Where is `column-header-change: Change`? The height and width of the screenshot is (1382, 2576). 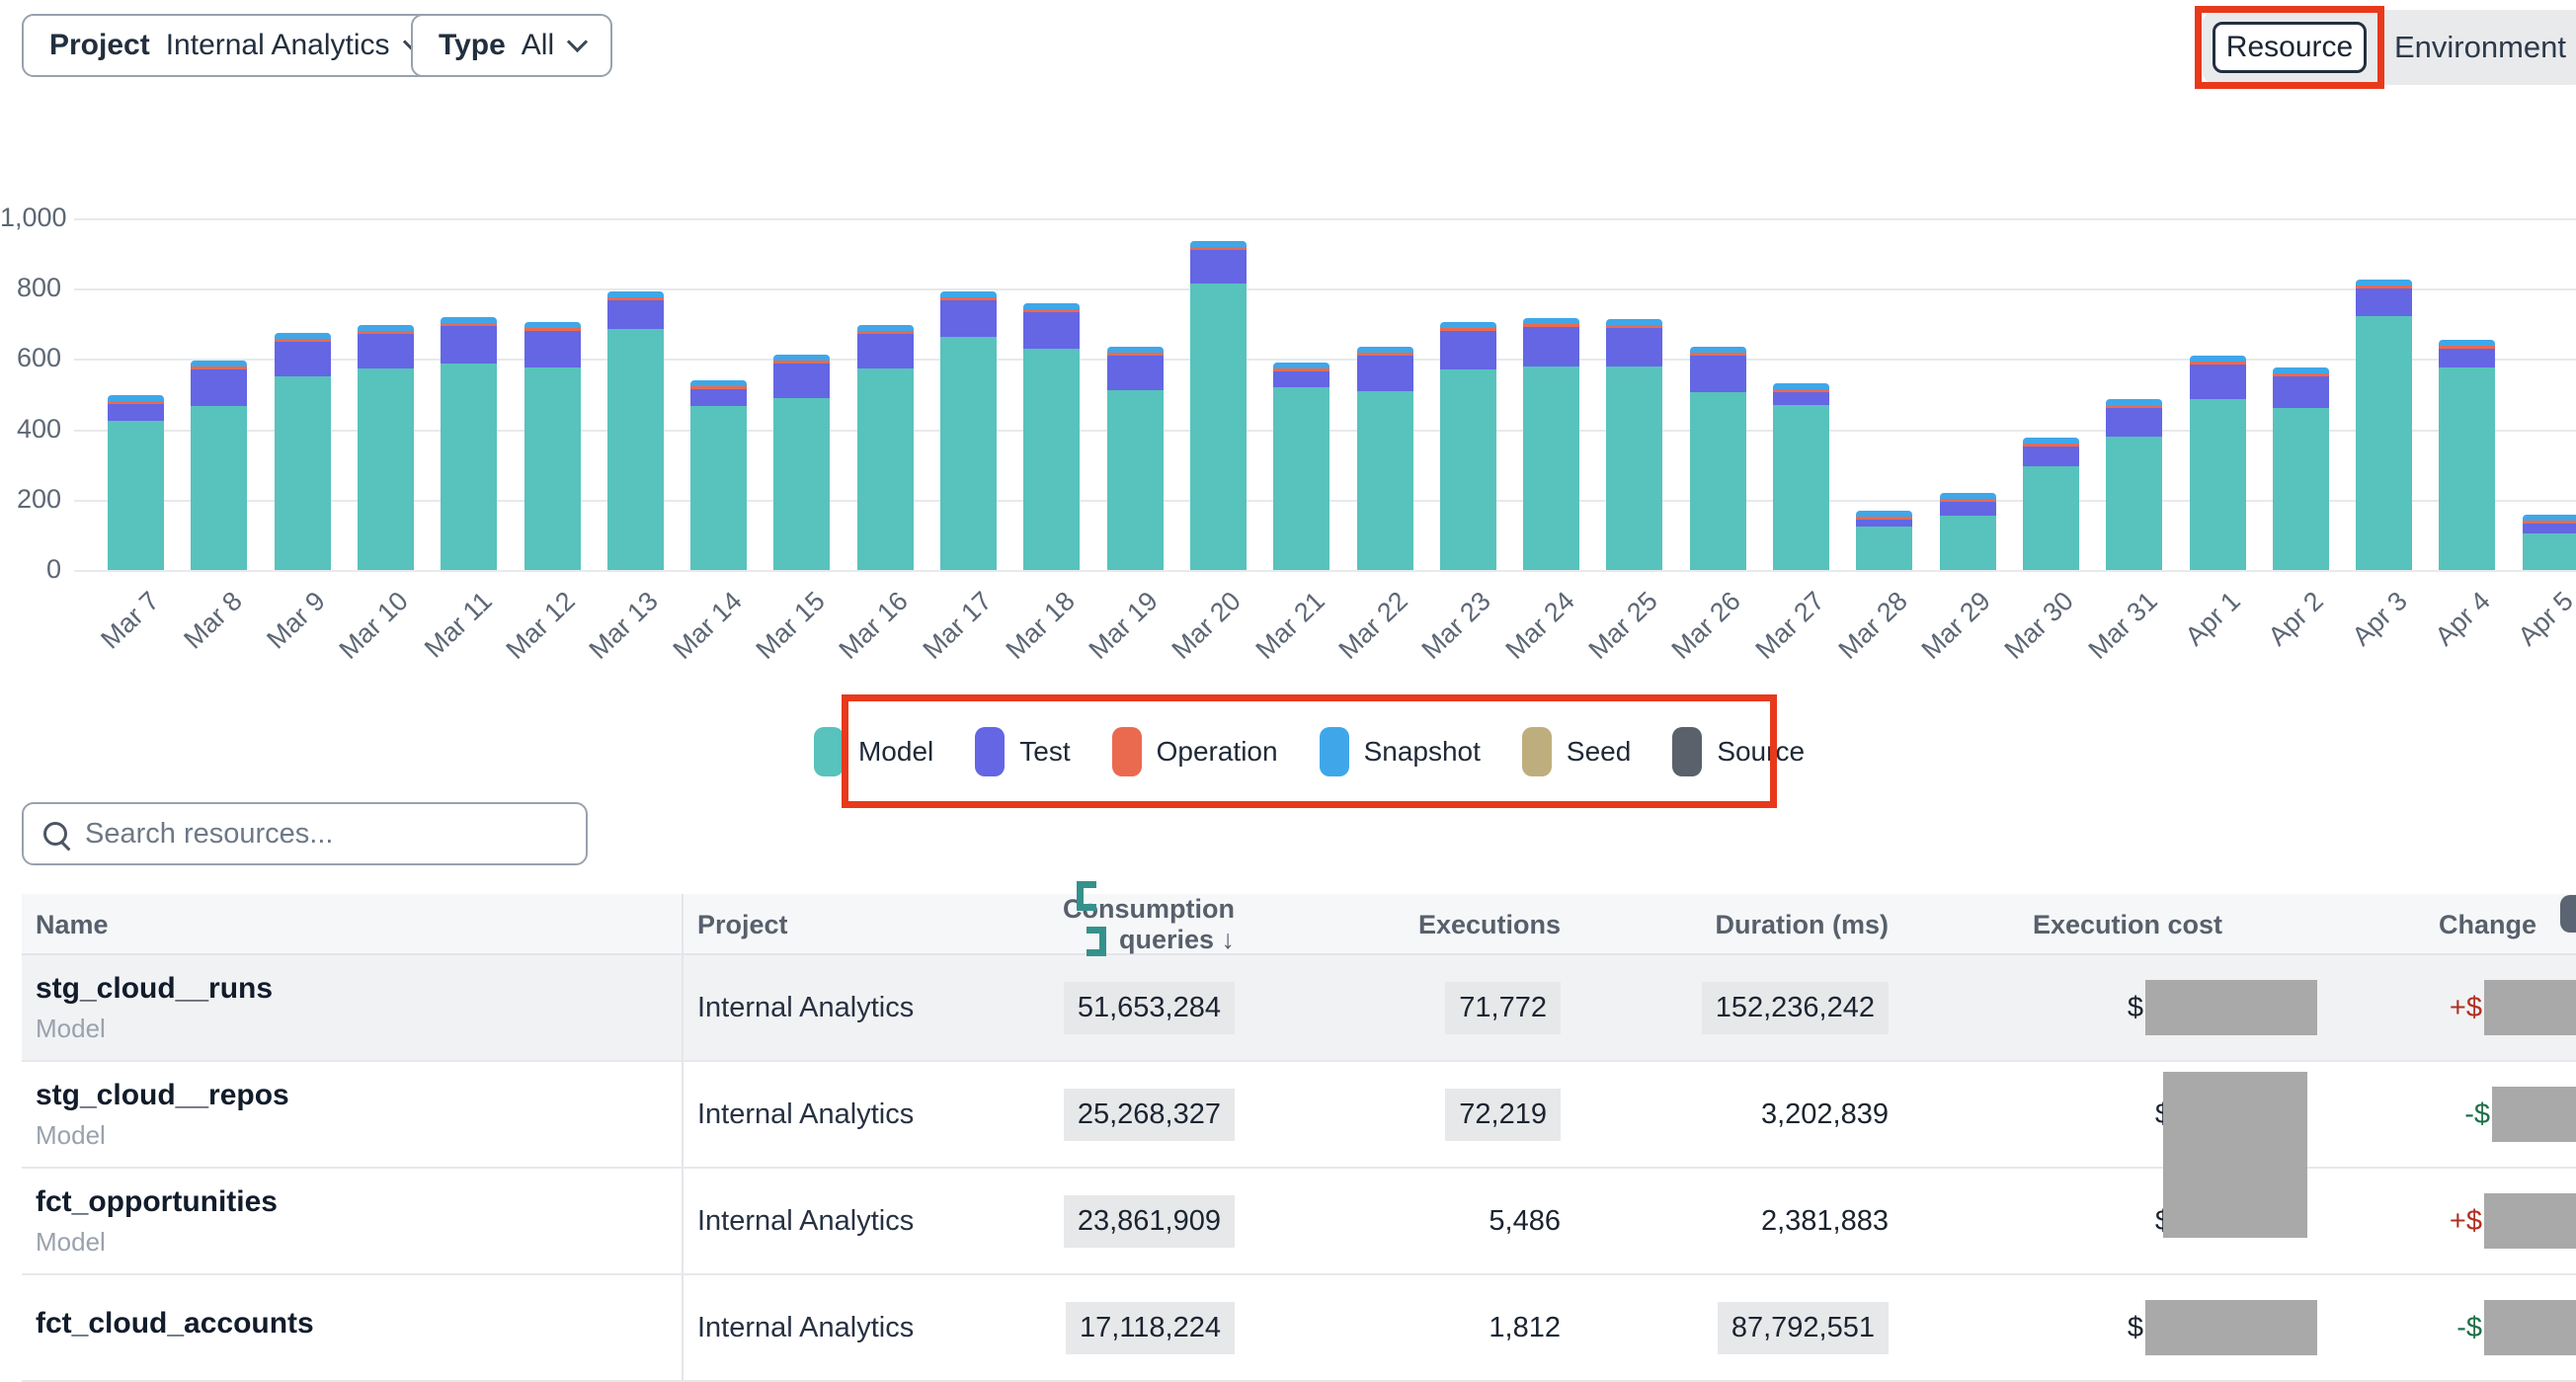
column-header-change: Change is located at coordinates (2487, 924).